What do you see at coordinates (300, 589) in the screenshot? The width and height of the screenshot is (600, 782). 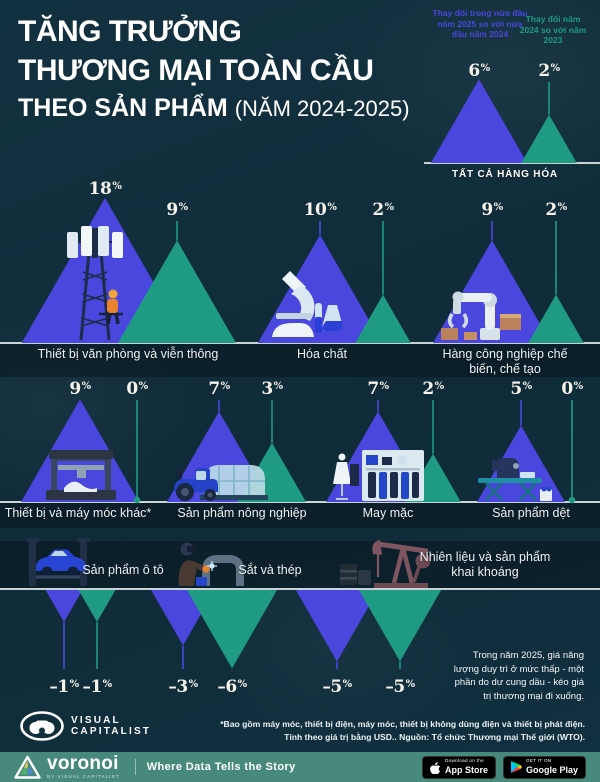 I see `baseline-row3` at bounding box center [300, 589].